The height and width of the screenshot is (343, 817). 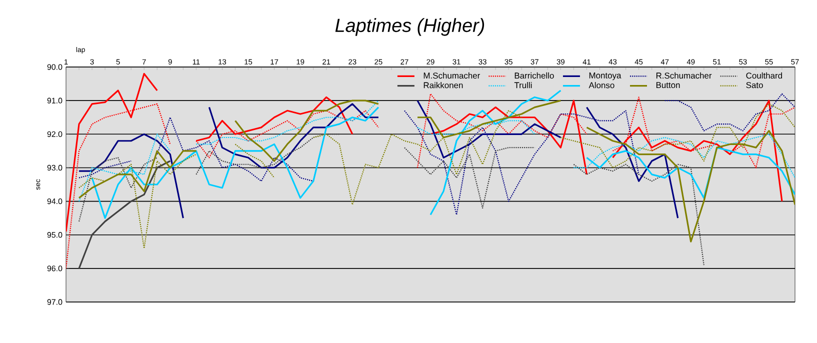 I want to click on legend-label: Coulthard, so click(x=764, y=75).